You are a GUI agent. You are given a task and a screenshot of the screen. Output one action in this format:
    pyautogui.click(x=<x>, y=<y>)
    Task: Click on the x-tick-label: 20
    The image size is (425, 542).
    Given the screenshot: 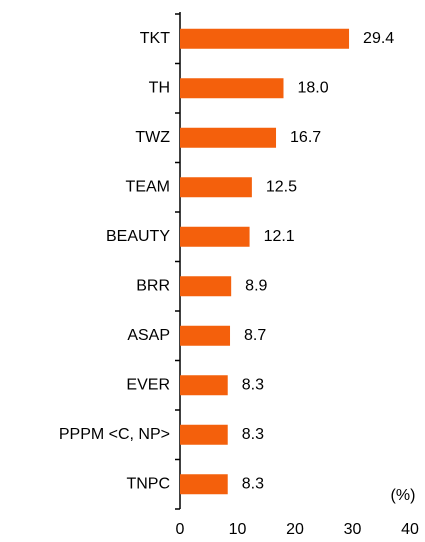 What is the action you would take?
    pyautogui.click(x=295, y=529)
    